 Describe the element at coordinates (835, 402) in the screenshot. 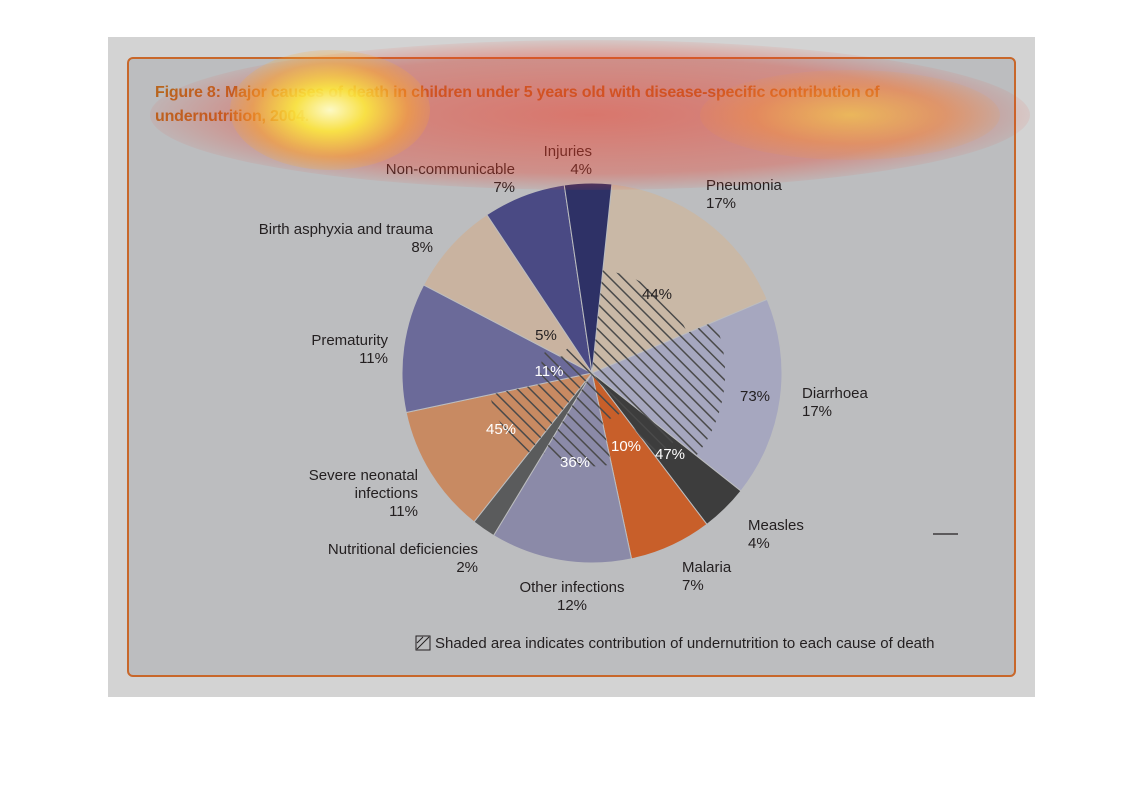

I see `slice-label-diarrhoea: Diarrhoea 17%` at that location.